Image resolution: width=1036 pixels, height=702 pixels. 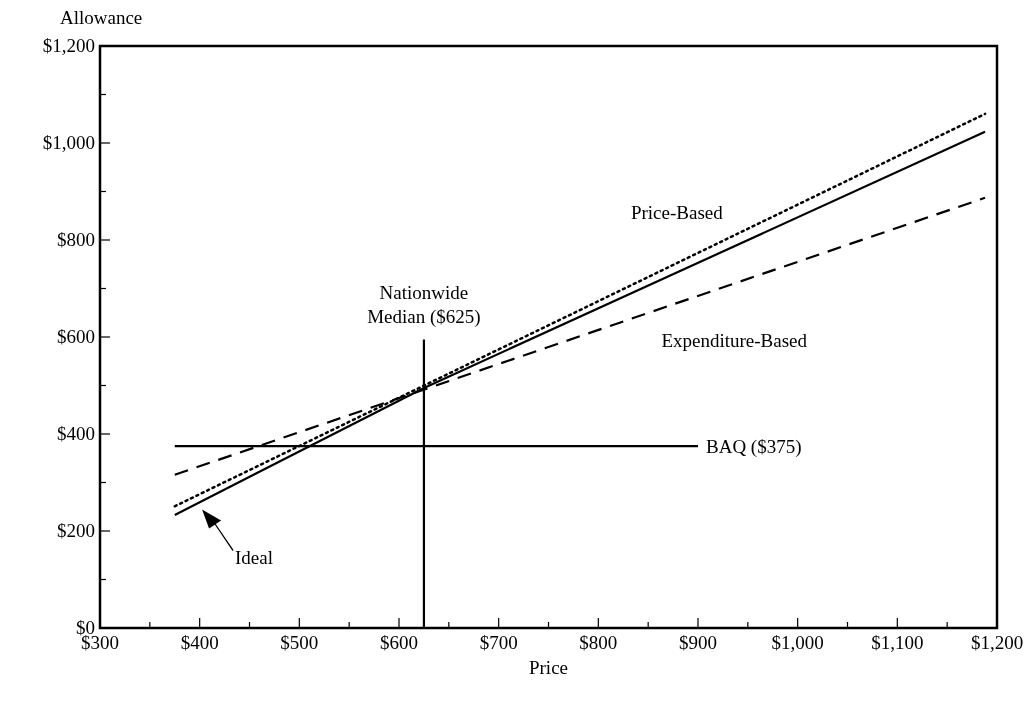 What do you see at coordinates (754, 447) in the screenshot?
I see `series-label: BAQ ($375)` at bounding box center [754, 447].